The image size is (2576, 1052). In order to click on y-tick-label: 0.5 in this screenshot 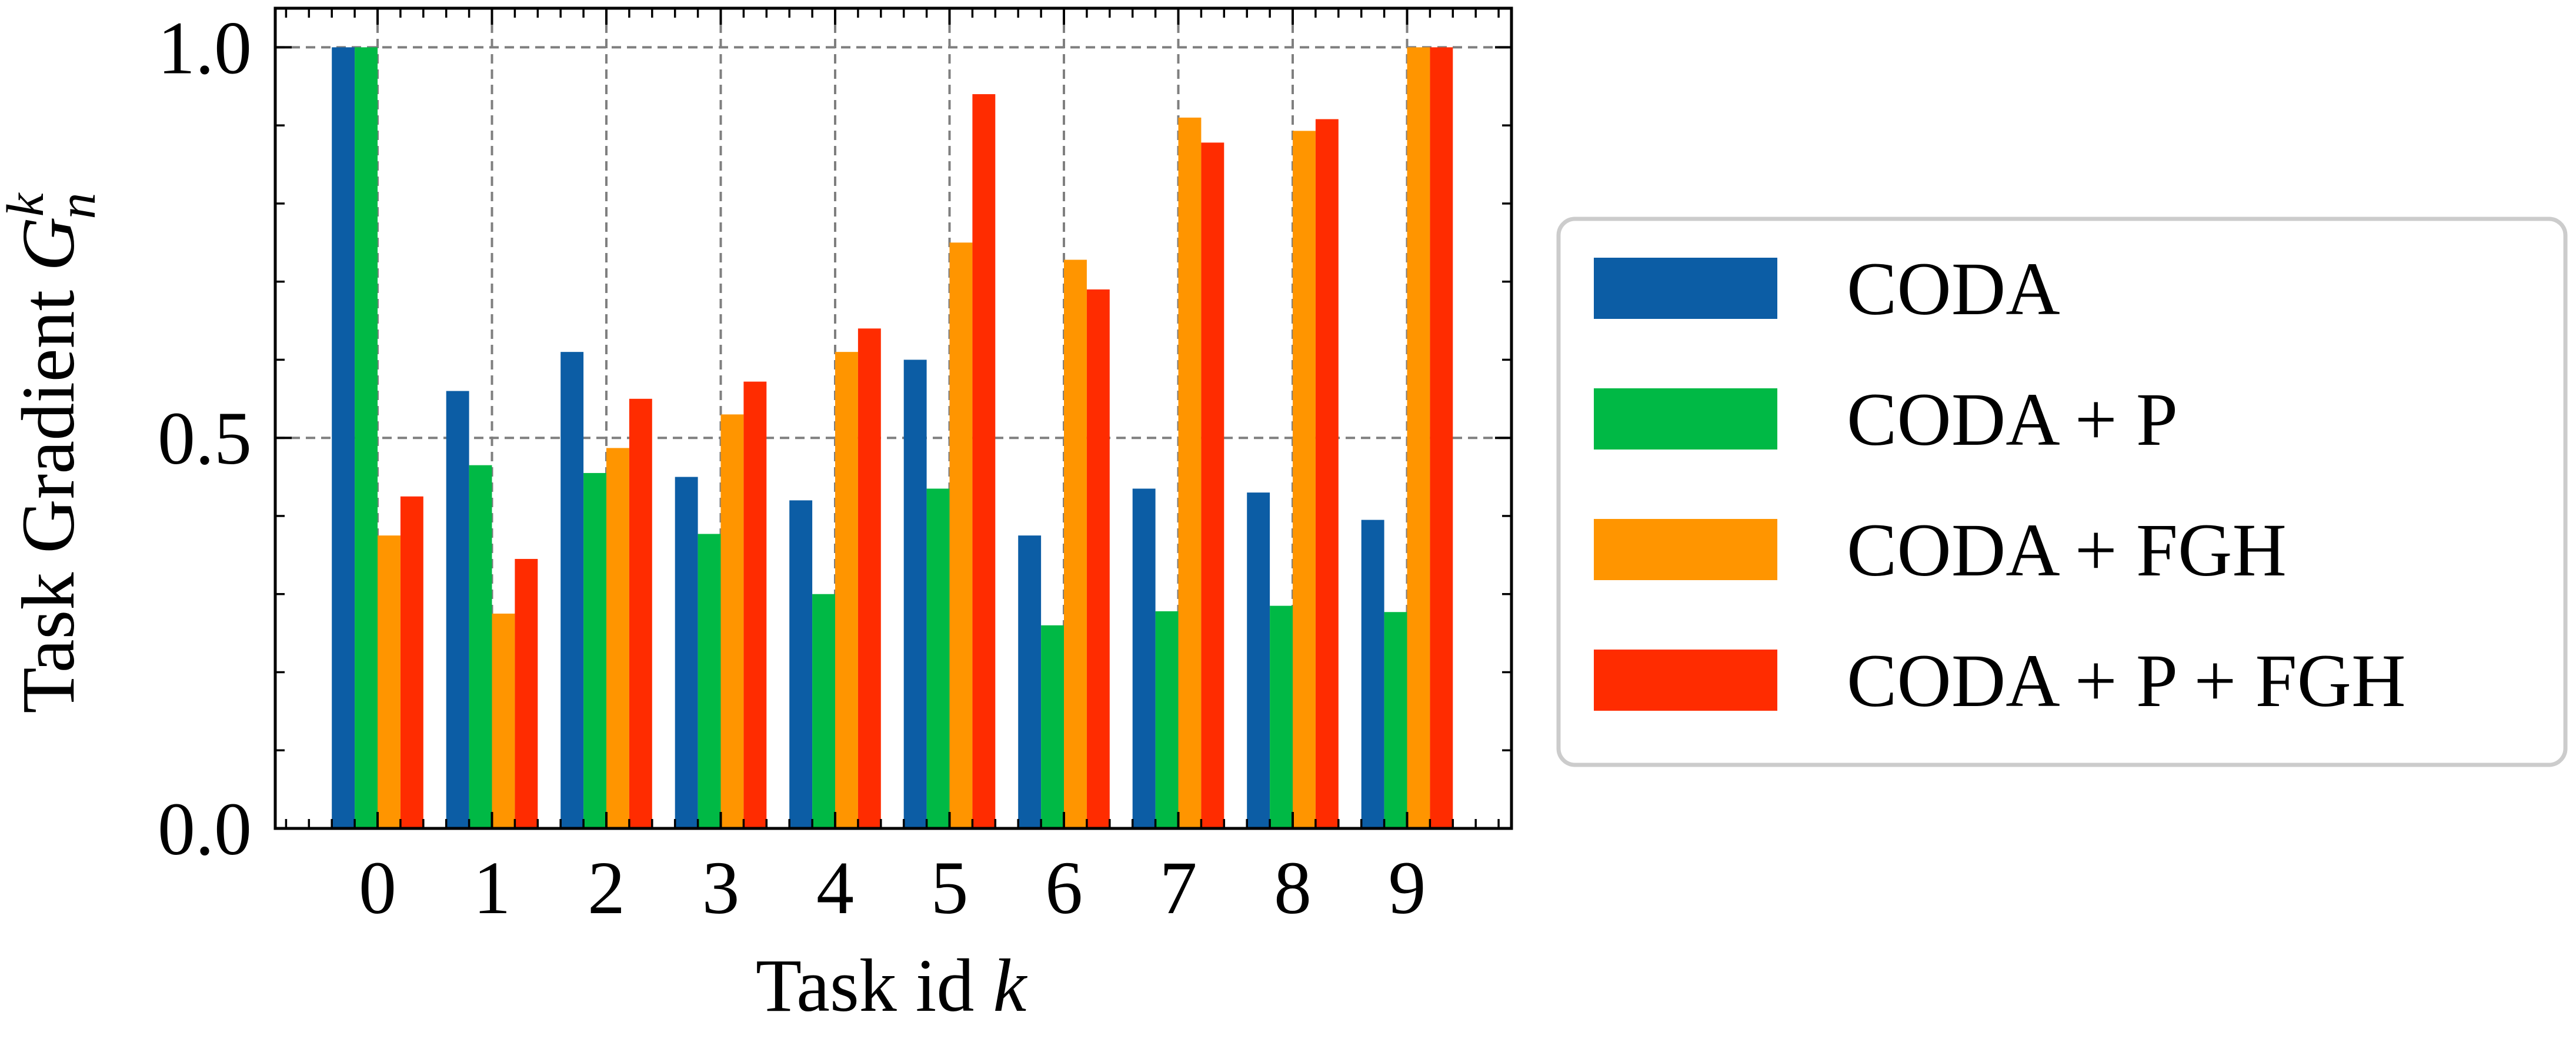, I will do `click(205, 438)`.